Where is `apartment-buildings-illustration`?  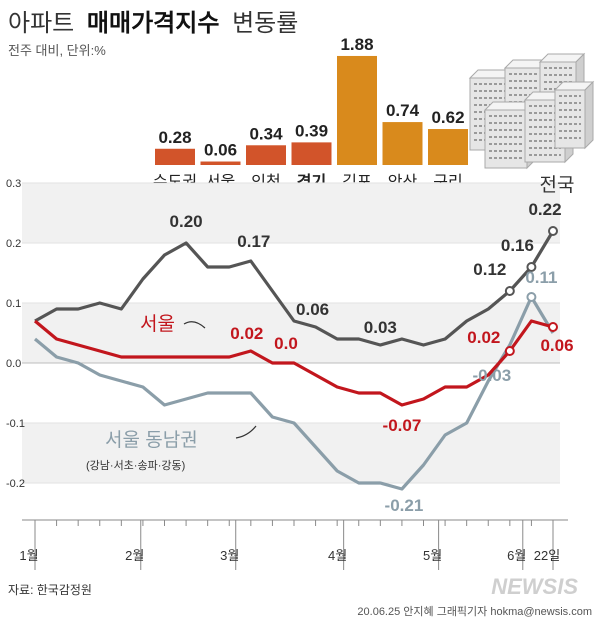 apartment-buildings-illustration is located at coordinates (531, 111).